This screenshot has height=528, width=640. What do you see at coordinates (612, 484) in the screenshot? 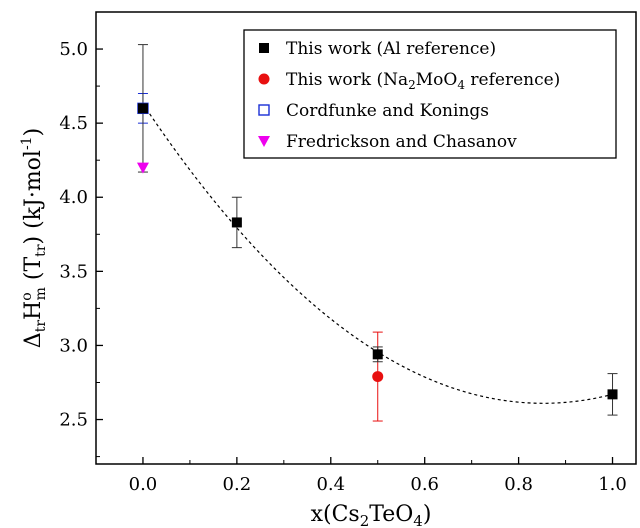
I see `x-tick-label: 1.0` at bounding box center [612, 484].